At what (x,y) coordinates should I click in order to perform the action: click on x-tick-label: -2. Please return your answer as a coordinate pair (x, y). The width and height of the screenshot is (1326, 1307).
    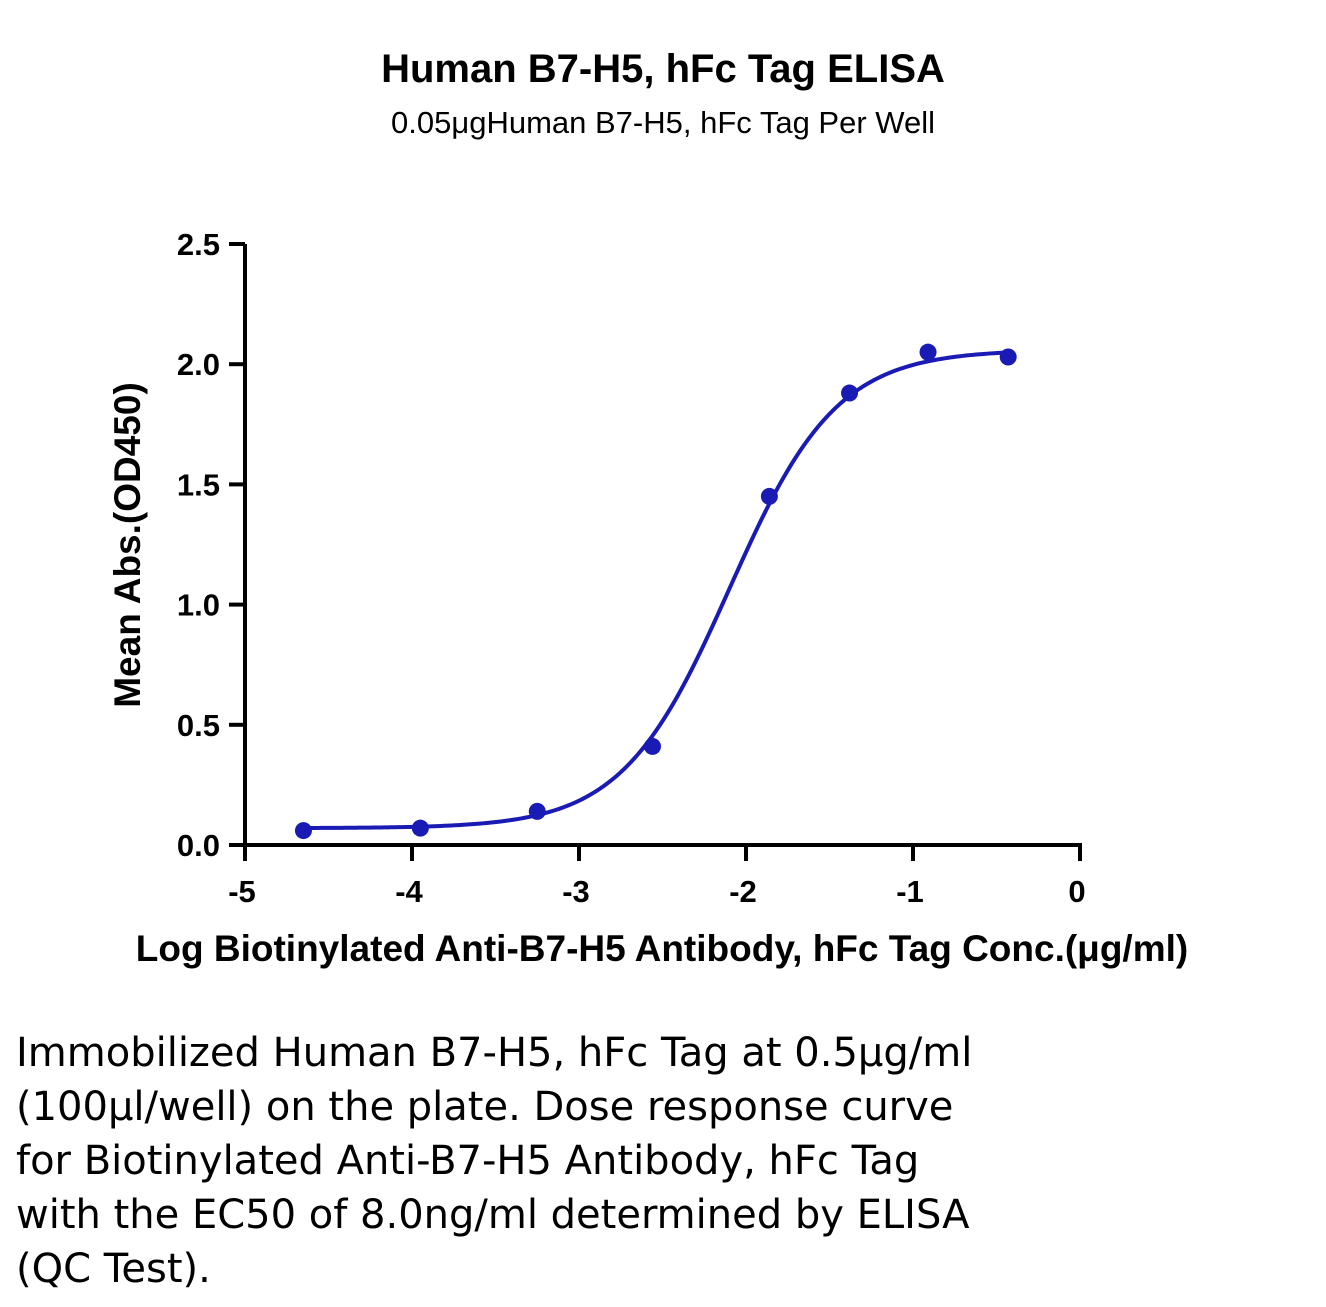
    Looking at the image, I should click on (743, 891).